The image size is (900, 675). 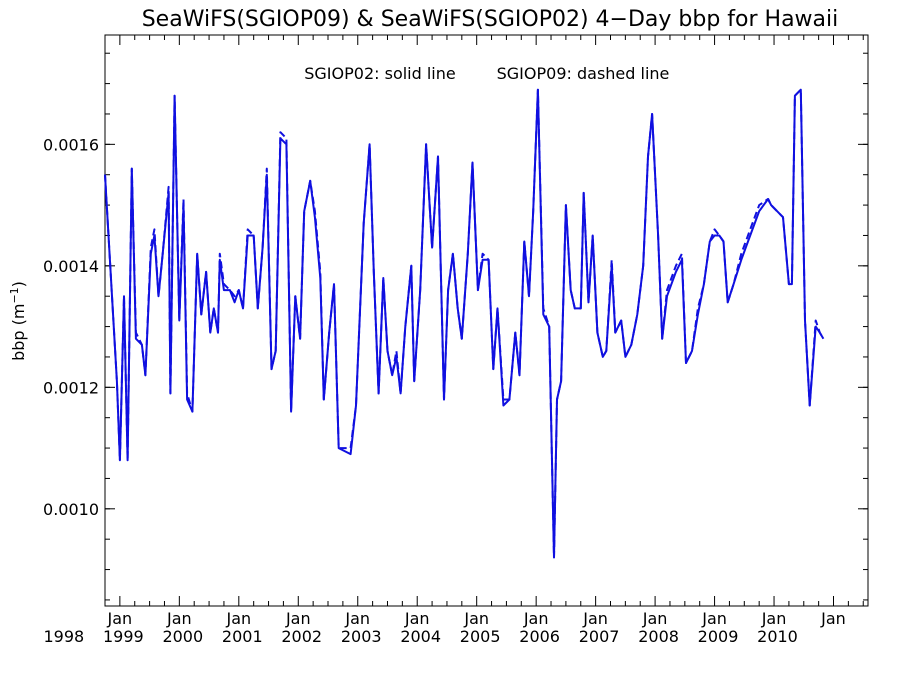 What do you see at coordinates (774, 618) in the screenshot?
I see `x-tick-month-11: Jan` at bounding box center [774, 618].